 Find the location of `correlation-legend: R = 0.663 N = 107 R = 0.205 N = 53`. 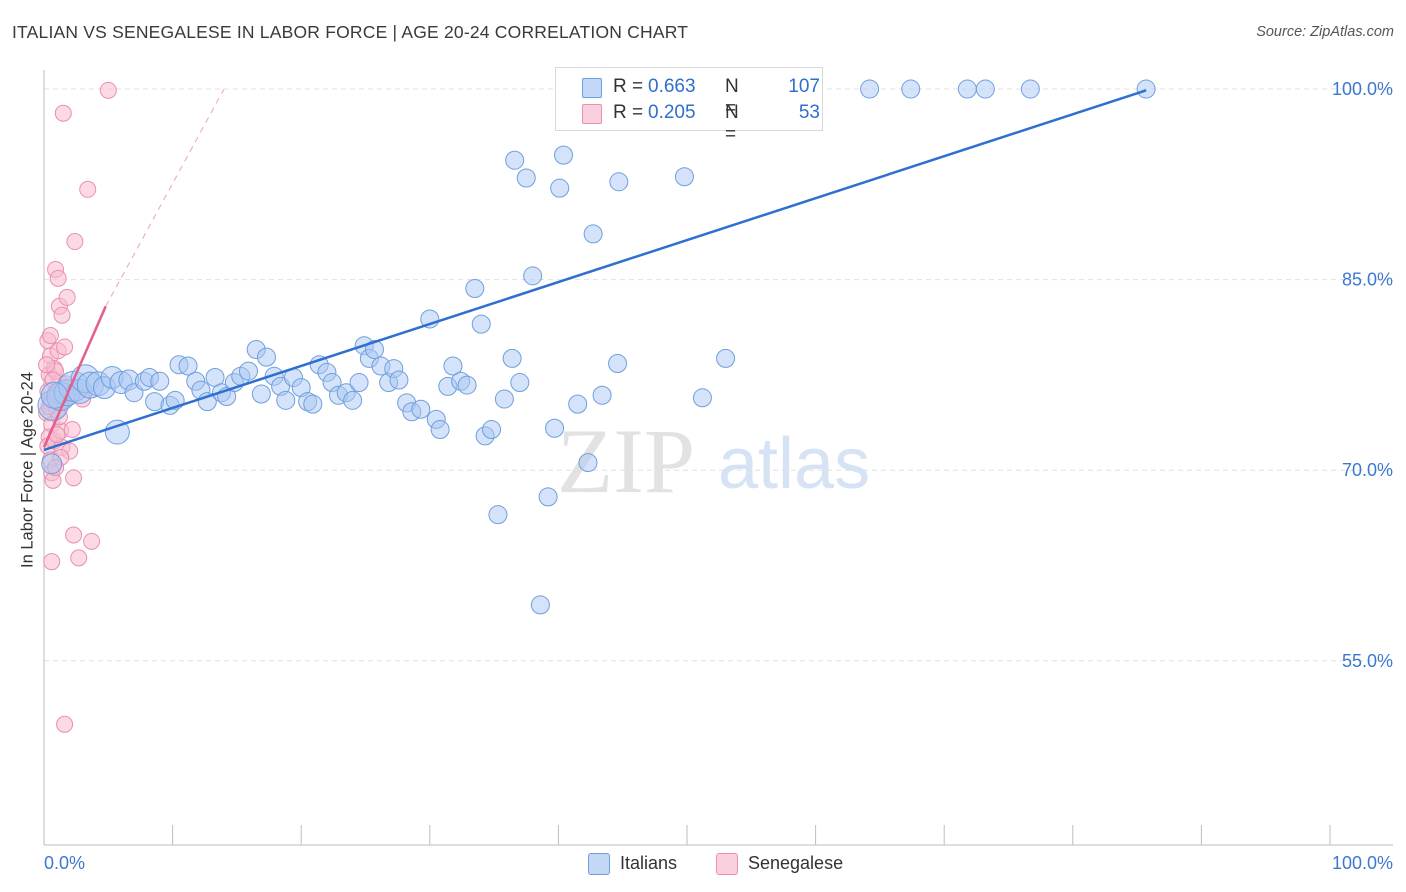

correlation-legend: R = 0.663 N = 107 R = 0.205 N = 53 is located at coordinates (689, 106).